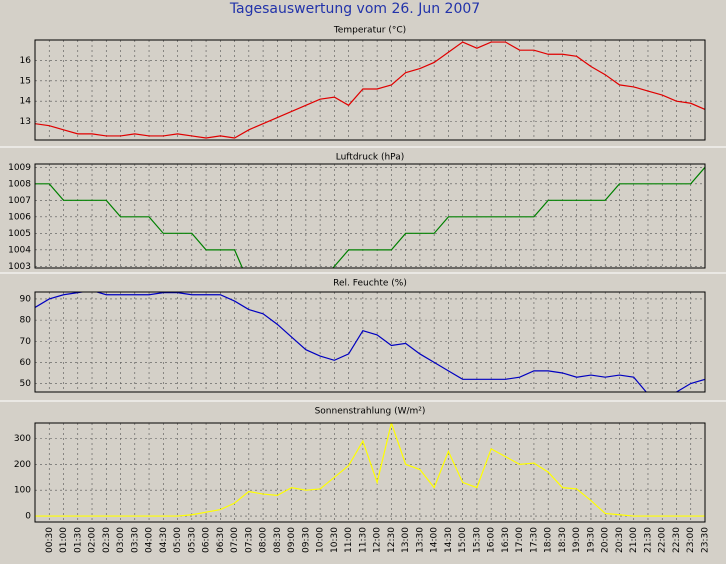 This screenshot has width=726, height=564. Describe the element at coordinates (363, 540) in the screenshot. I see `x-tick-label: 11:30` at that location.